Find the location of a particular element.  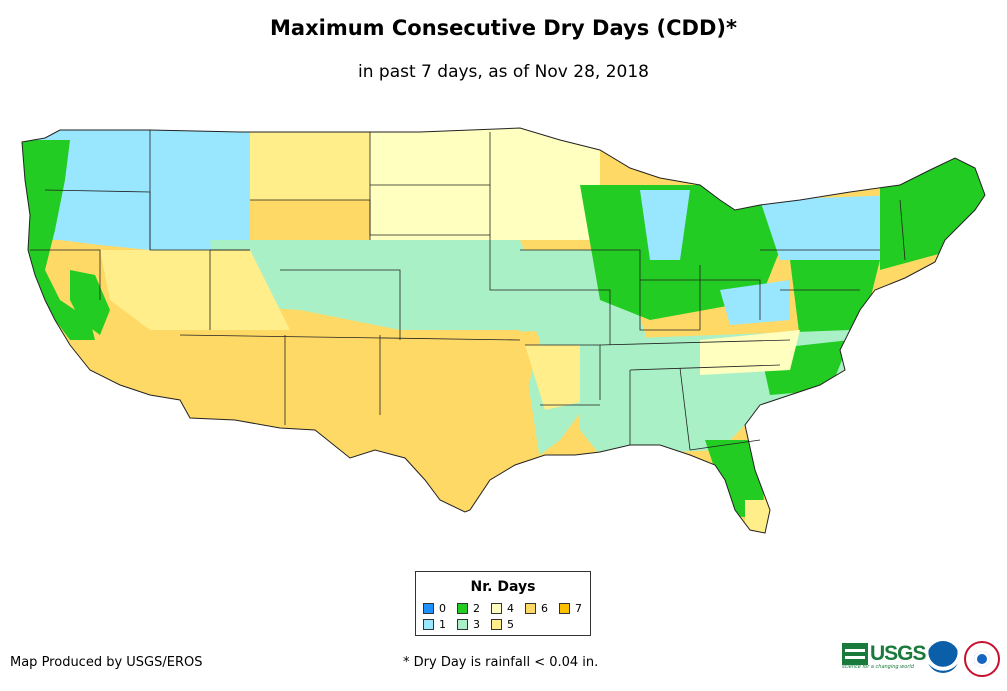

legend-item-7: 7 is located at coordinates (570, 608).